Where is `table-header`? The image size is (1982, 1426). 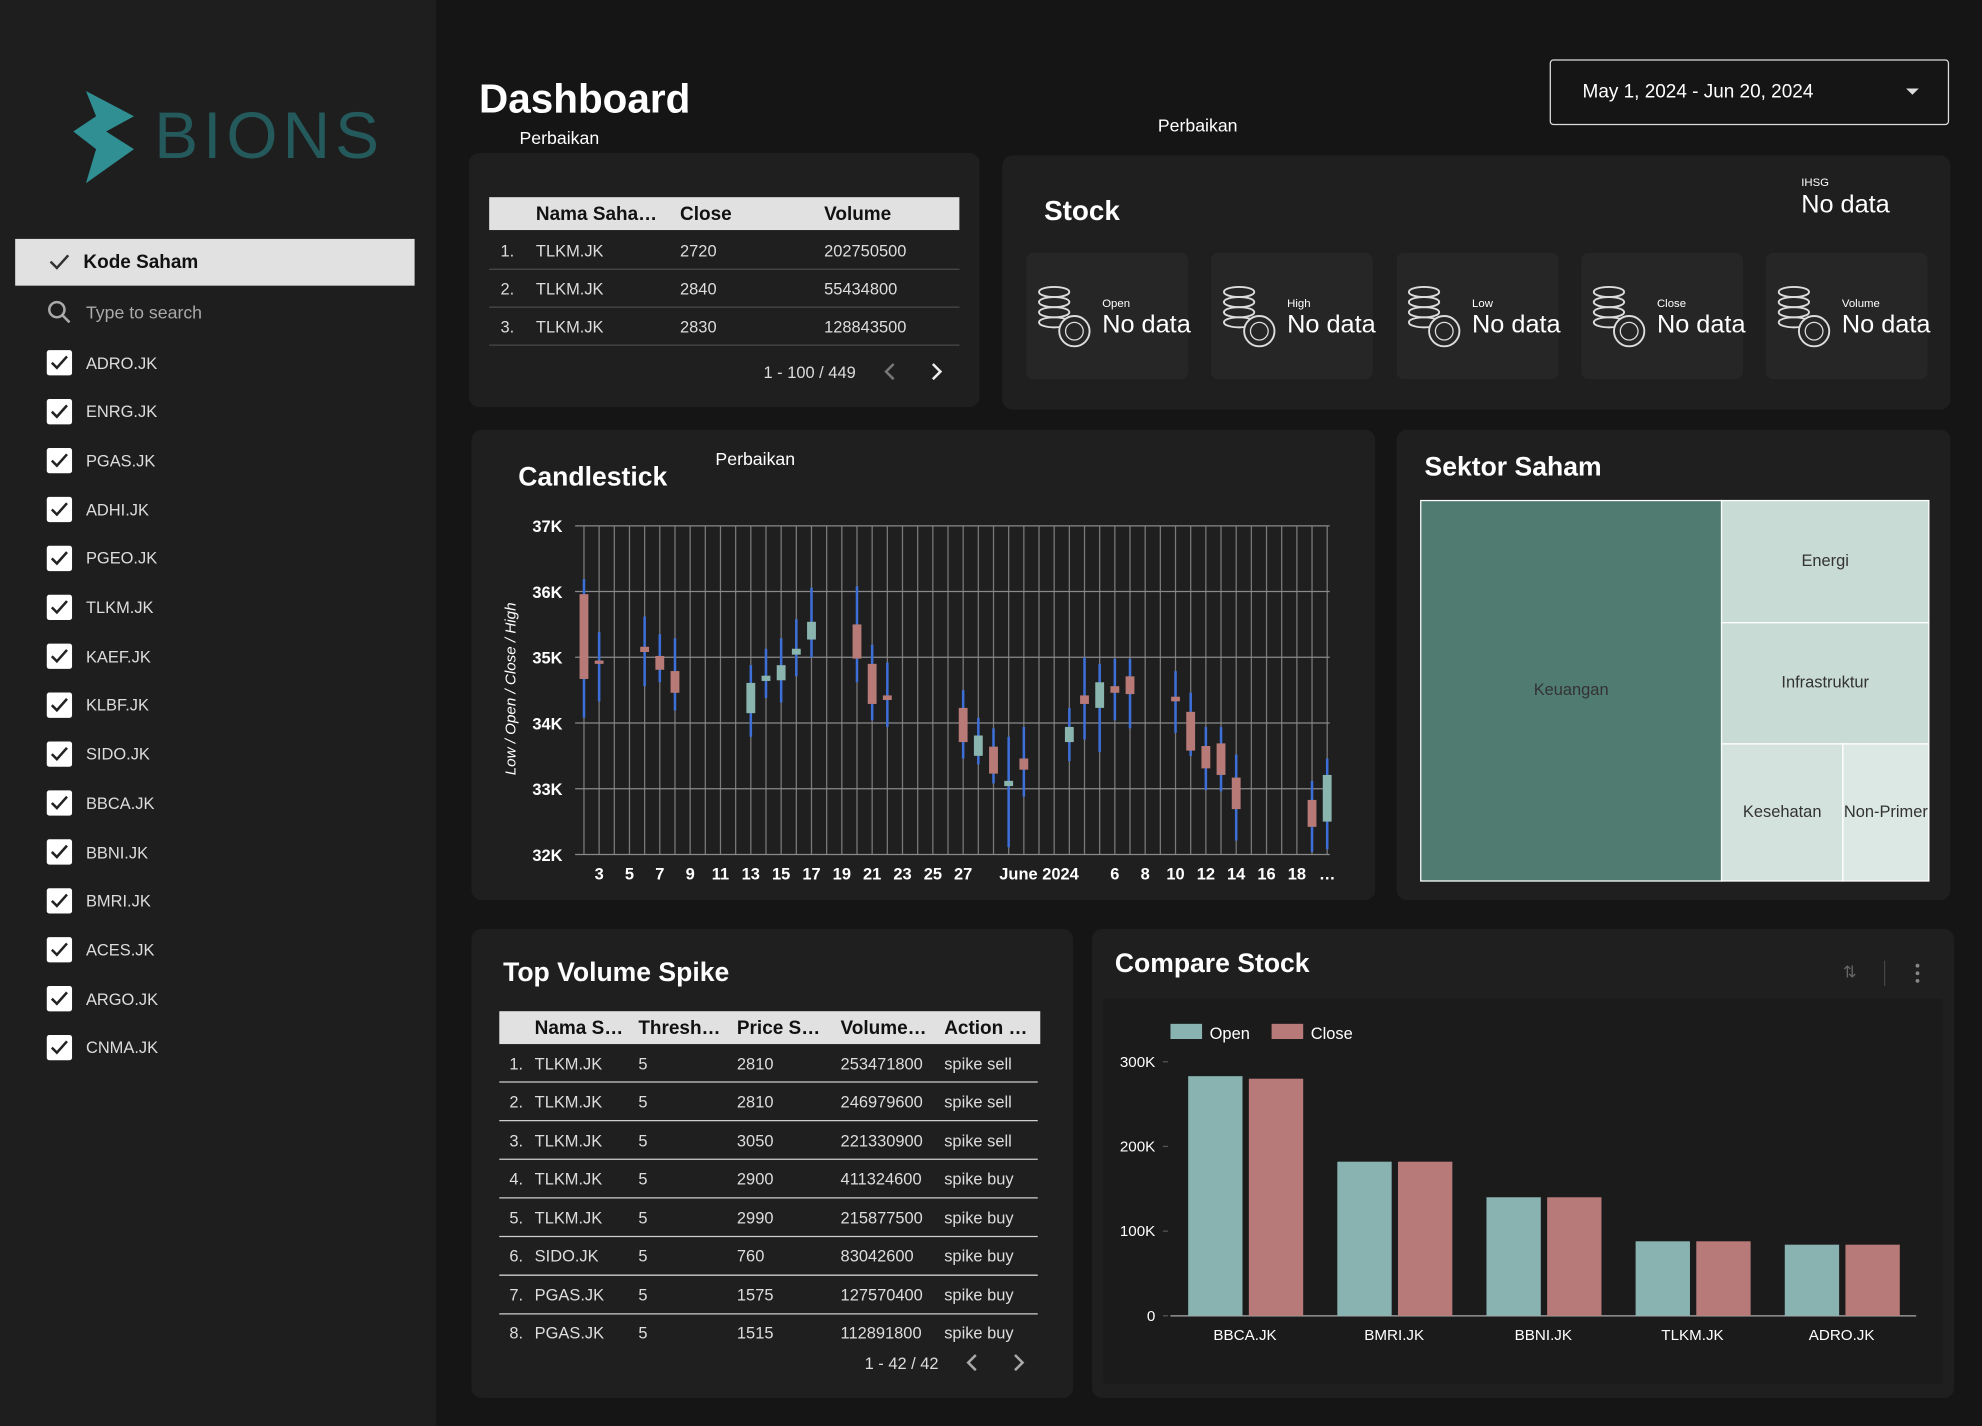 table-header is located at coordinates (724, 214).